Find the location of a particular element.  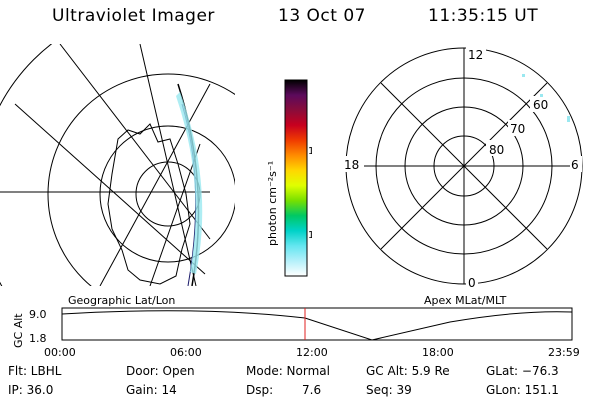

ip-status: IP: 36.0 is located at coordinates (31, 390).